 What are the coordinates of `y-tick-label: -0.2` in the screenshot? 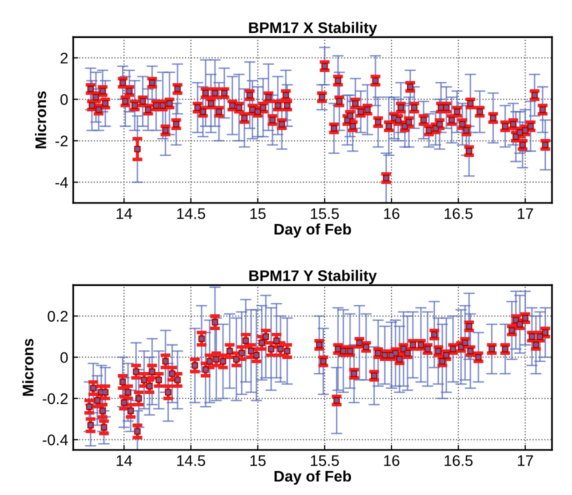 It's located at (55, 398).